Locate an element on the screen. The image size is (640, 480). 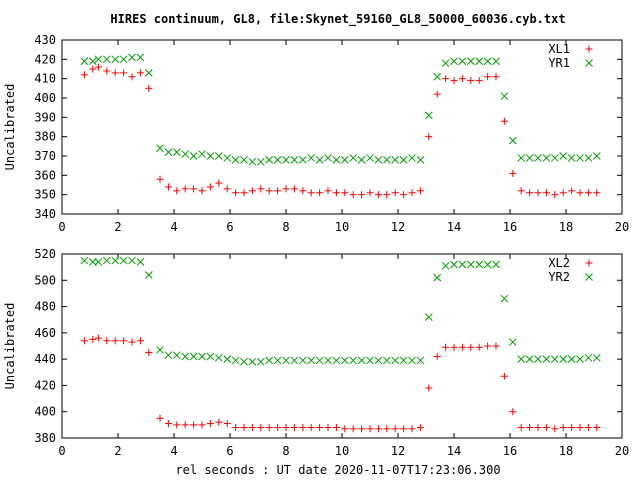
upper-y-tick-label: 380 is located at coordinates (45, 137).